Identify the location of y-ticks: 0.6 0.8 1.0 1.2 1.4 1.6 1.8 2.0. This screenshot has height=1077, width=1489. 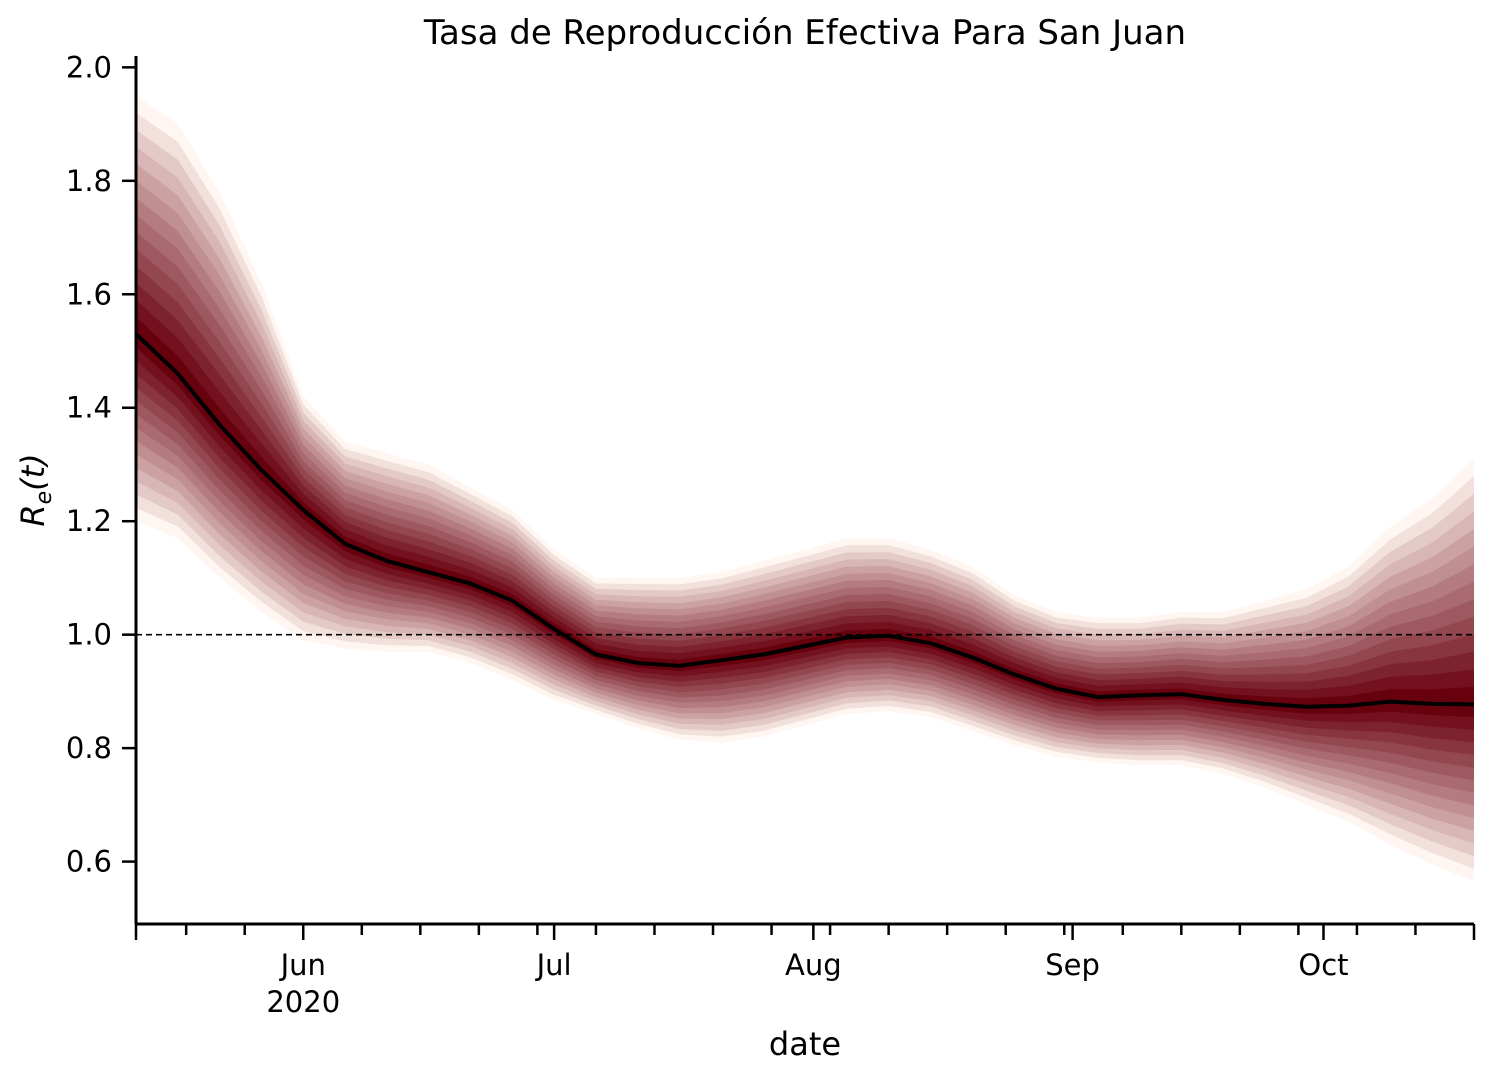
(101, 464).